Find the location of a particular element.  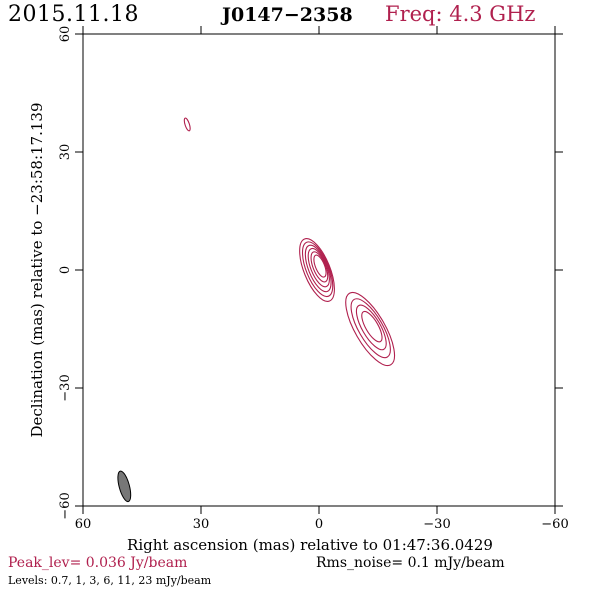

header-date: 2015.11.18 is located at coordinates (73, 14).